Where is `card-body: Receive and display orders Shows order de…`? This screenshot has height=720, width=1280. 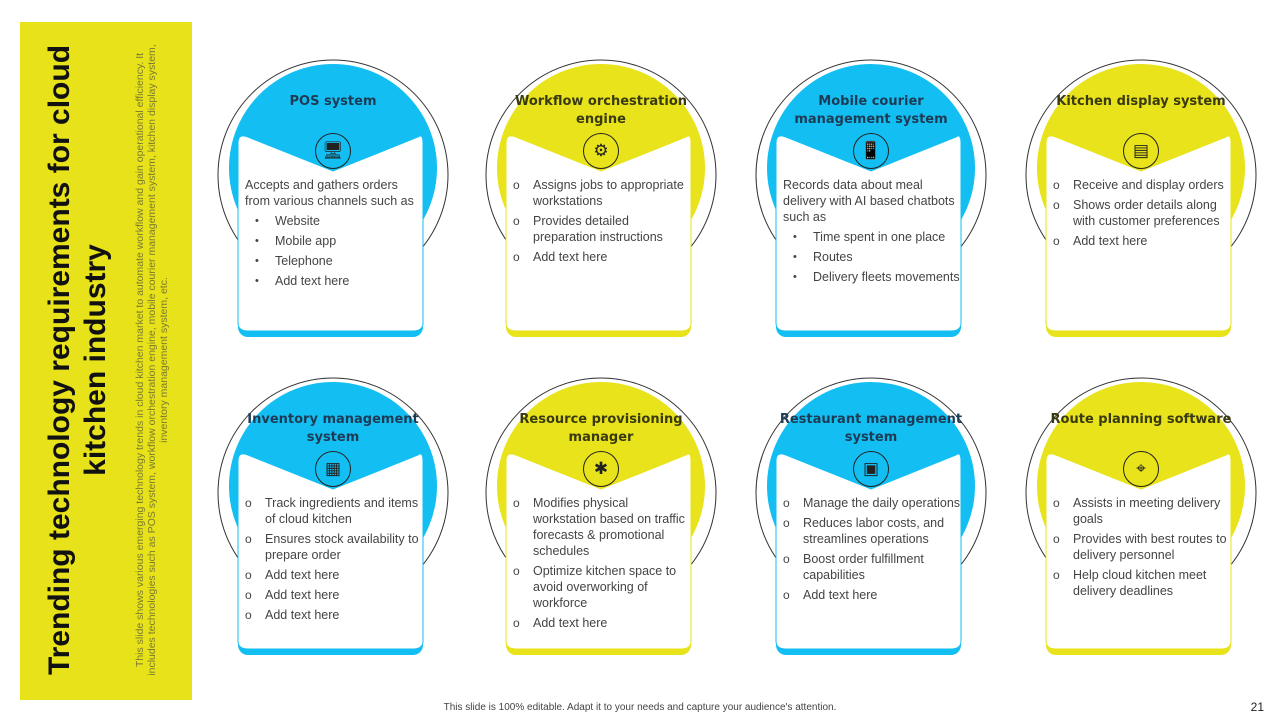 card-body: Receive and display orders Shows order de… is located at coordinates (1143, 215).